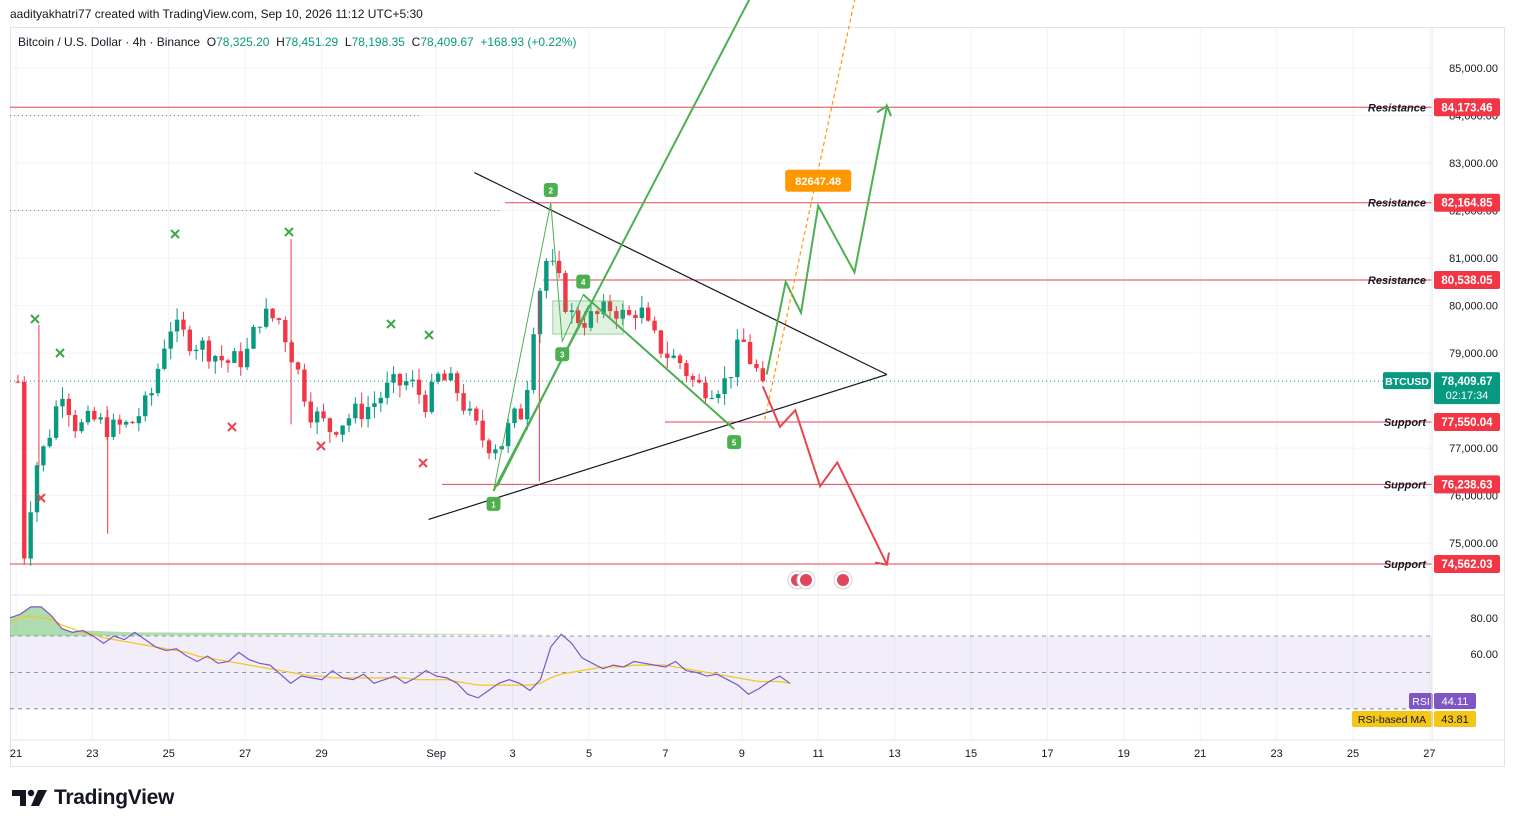 This screenshot has height=827, width=1515. I want to click on bearish-arrowhead, so click(882, 559).